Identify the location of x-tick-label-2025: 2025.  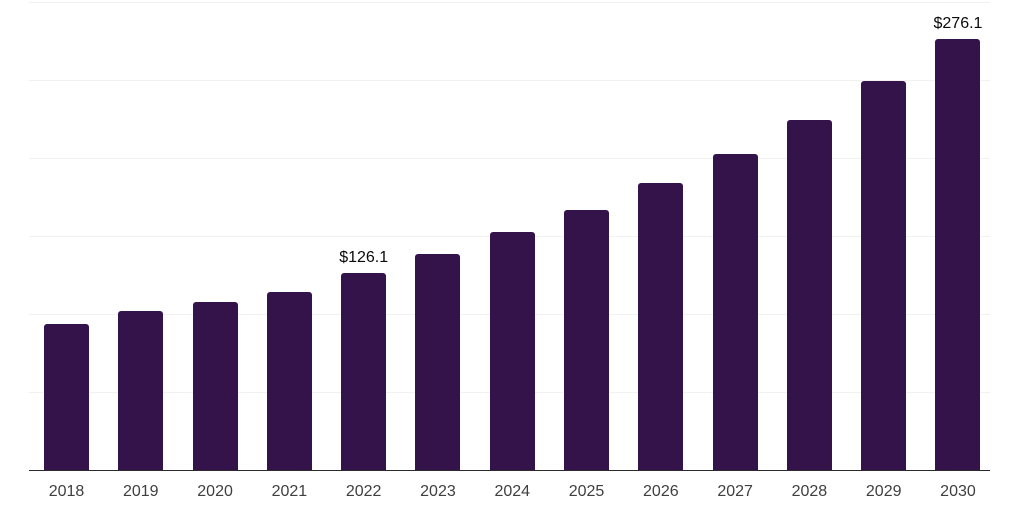
(586, 491).